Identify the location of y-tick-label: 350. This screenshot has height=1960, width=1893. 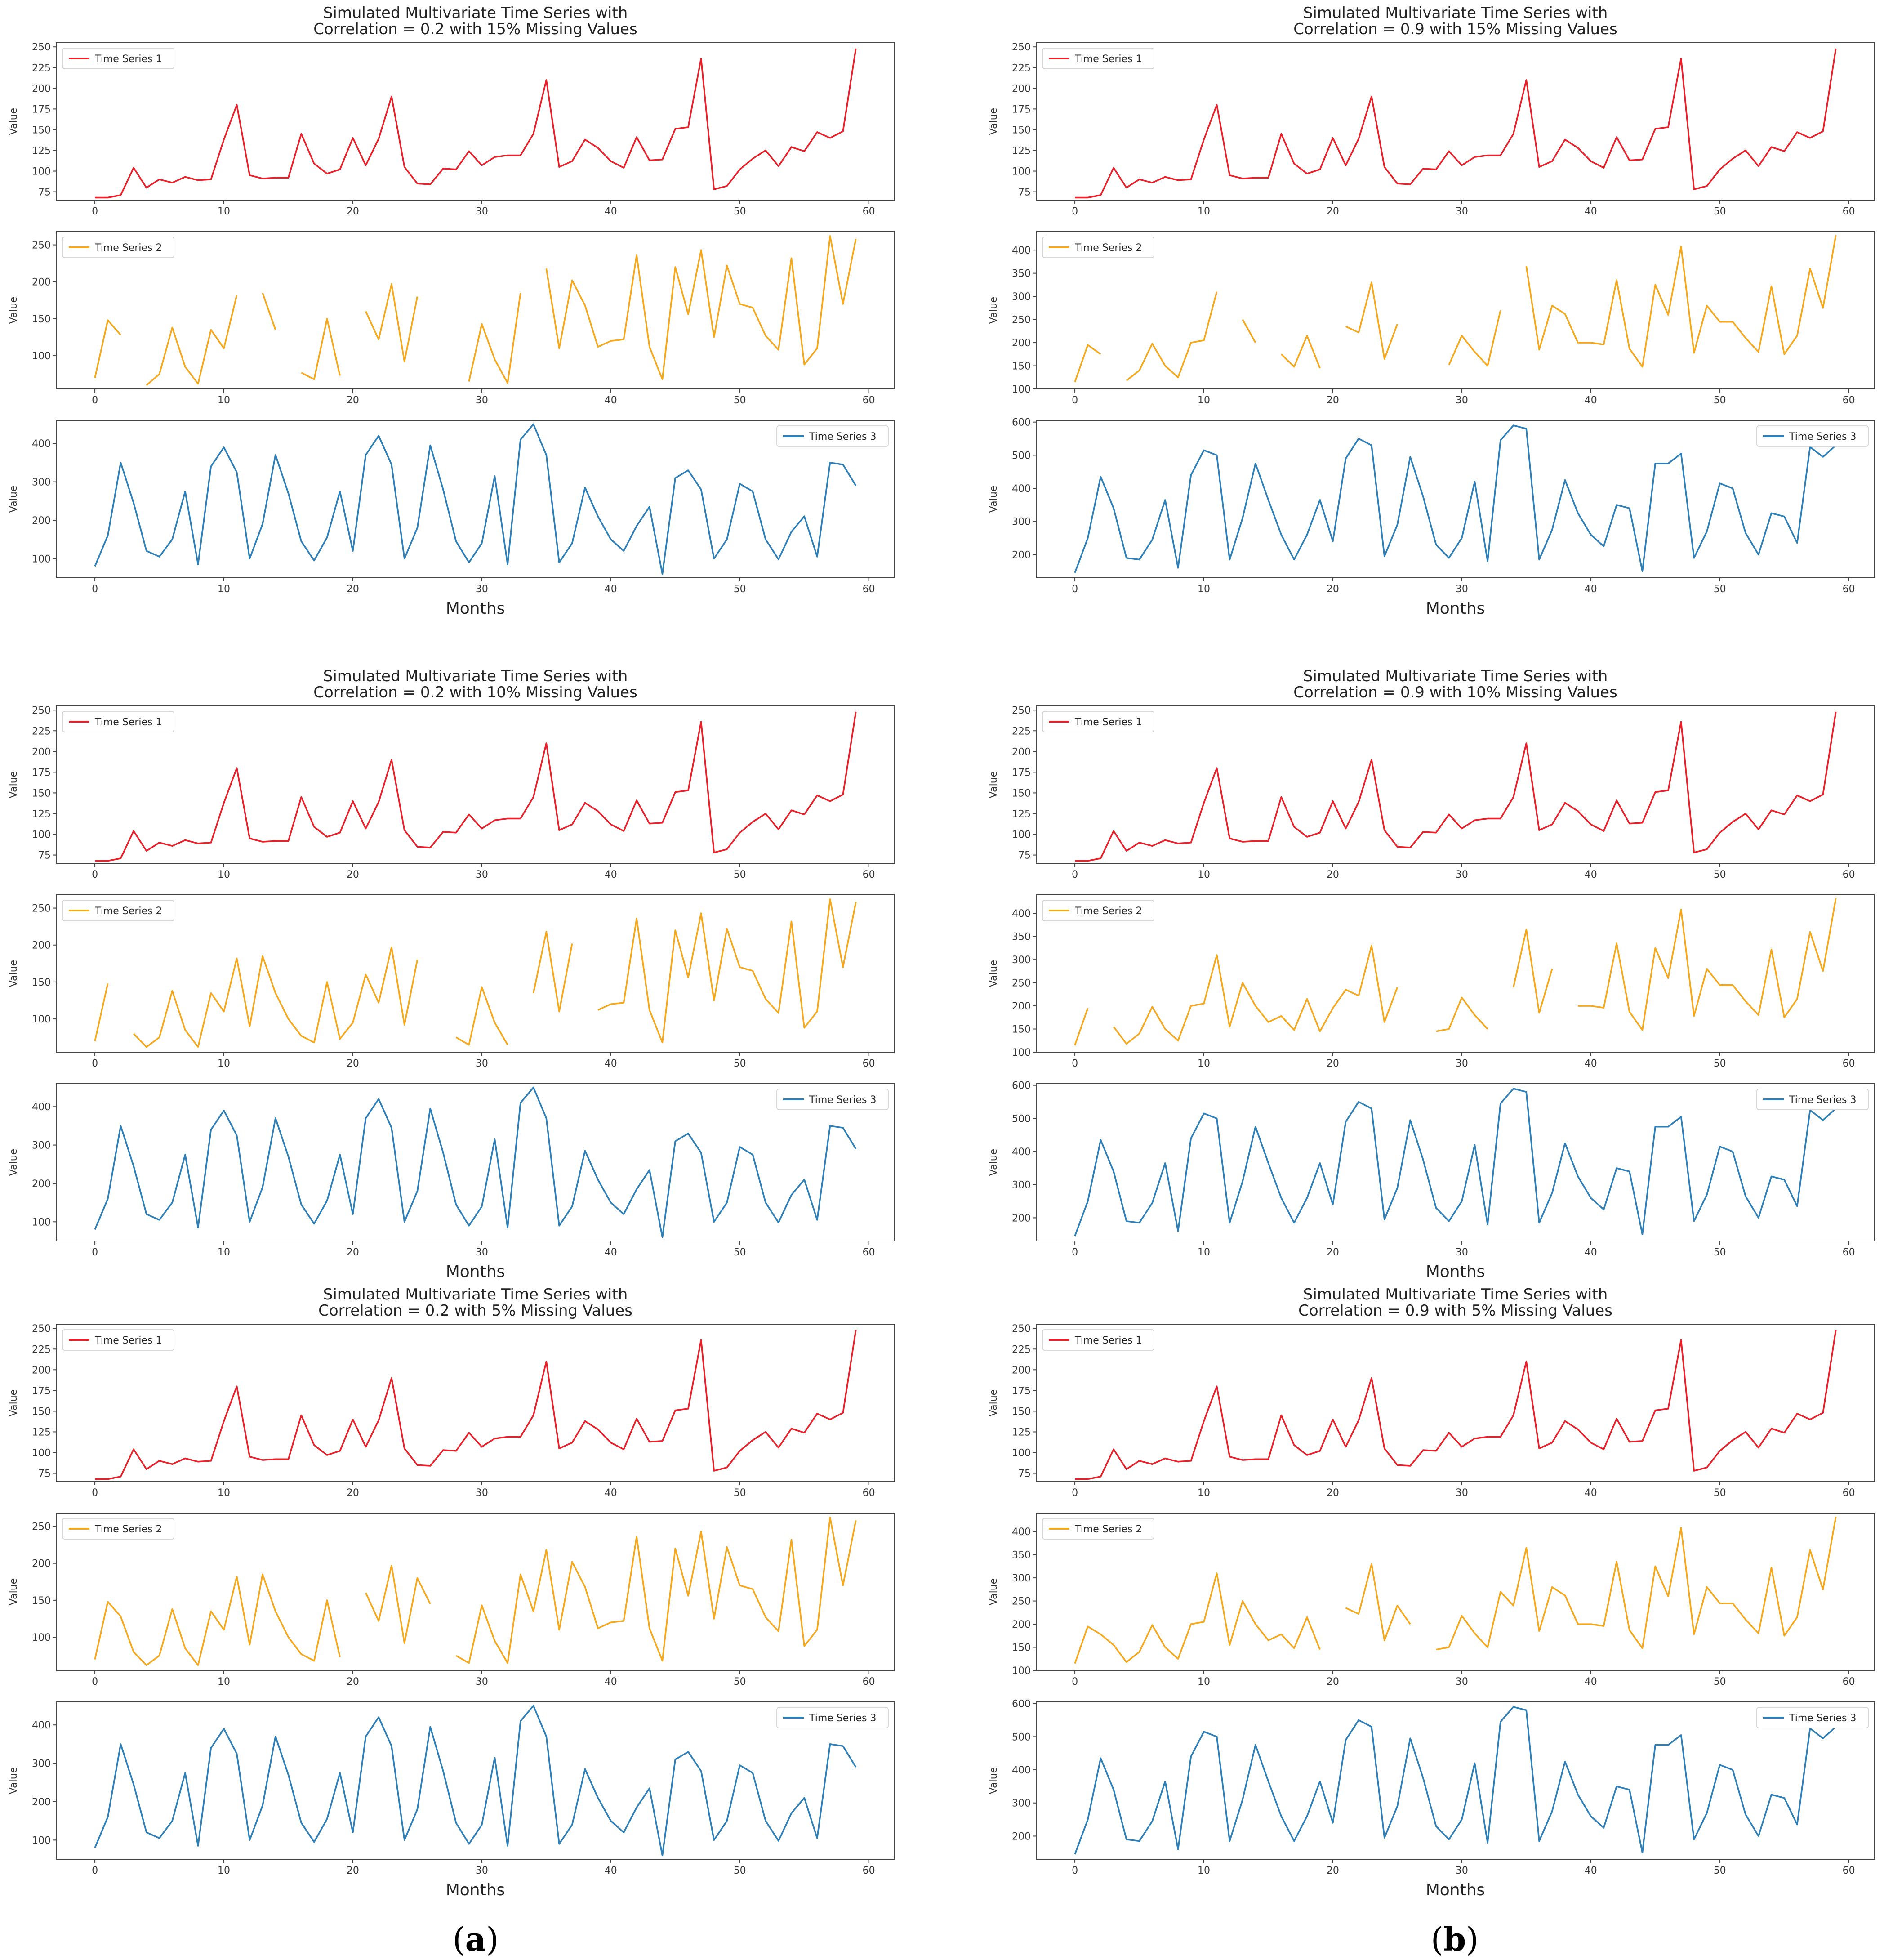
(1022, 274).